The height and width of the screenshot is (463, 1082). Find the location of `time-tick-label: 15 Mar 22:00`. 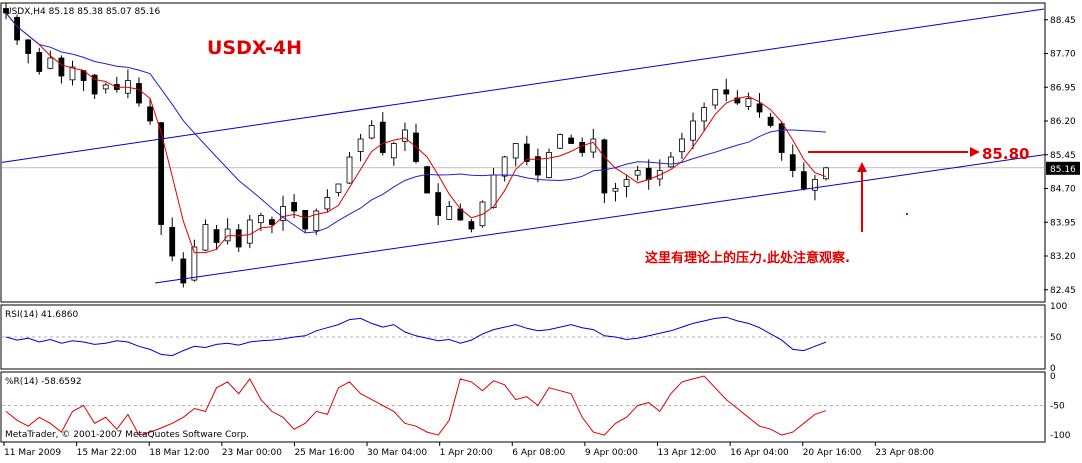

time-tick-label: 15 Mar 22:00 is located at coordinates (107, 453).